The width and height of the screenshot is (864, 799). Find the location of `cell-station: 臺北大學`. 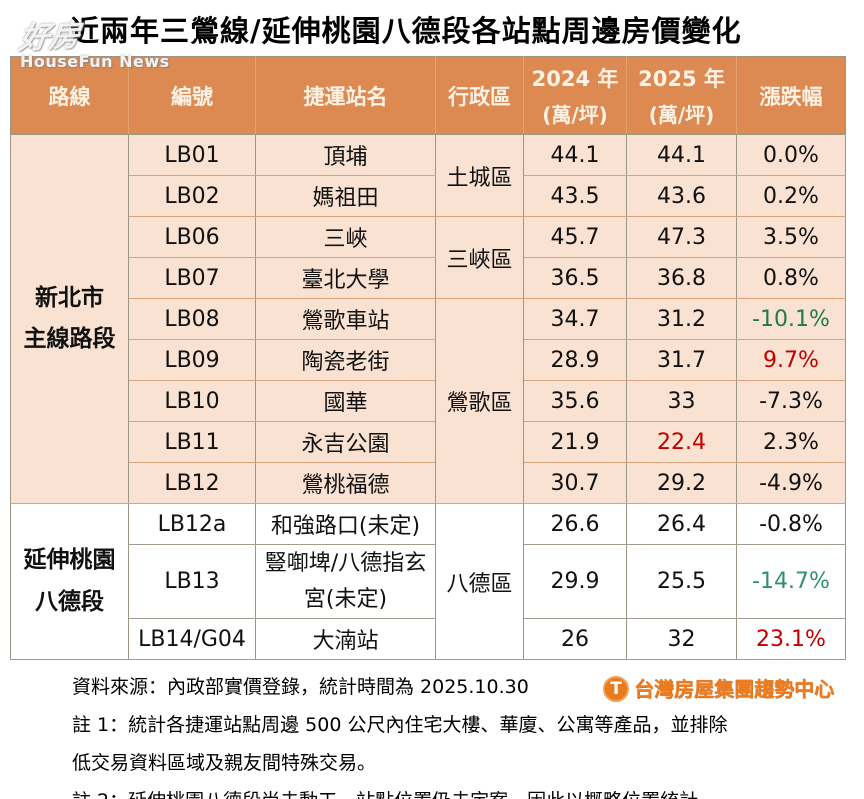

cell-station: 臺北大學 is located at coordinates (345, 278).